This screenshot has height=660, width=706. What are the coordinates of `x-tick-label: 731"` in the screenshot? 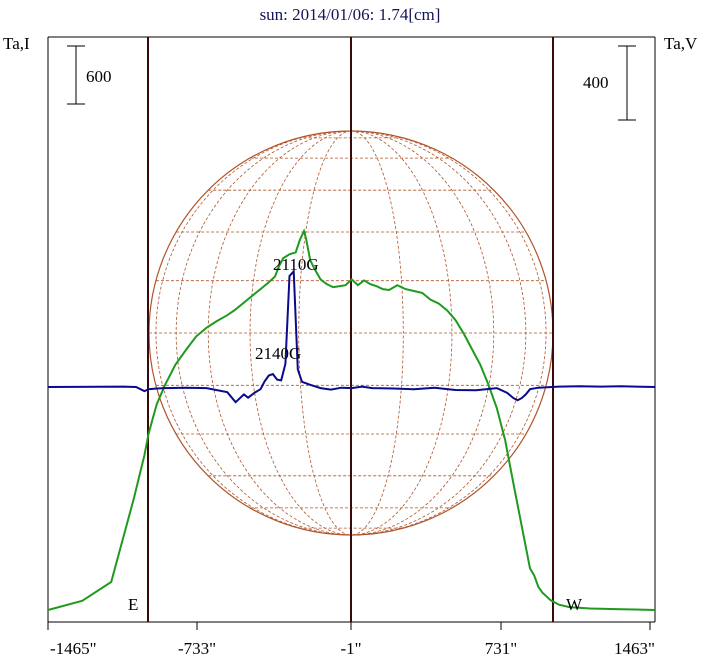 It's located at (501, 648).